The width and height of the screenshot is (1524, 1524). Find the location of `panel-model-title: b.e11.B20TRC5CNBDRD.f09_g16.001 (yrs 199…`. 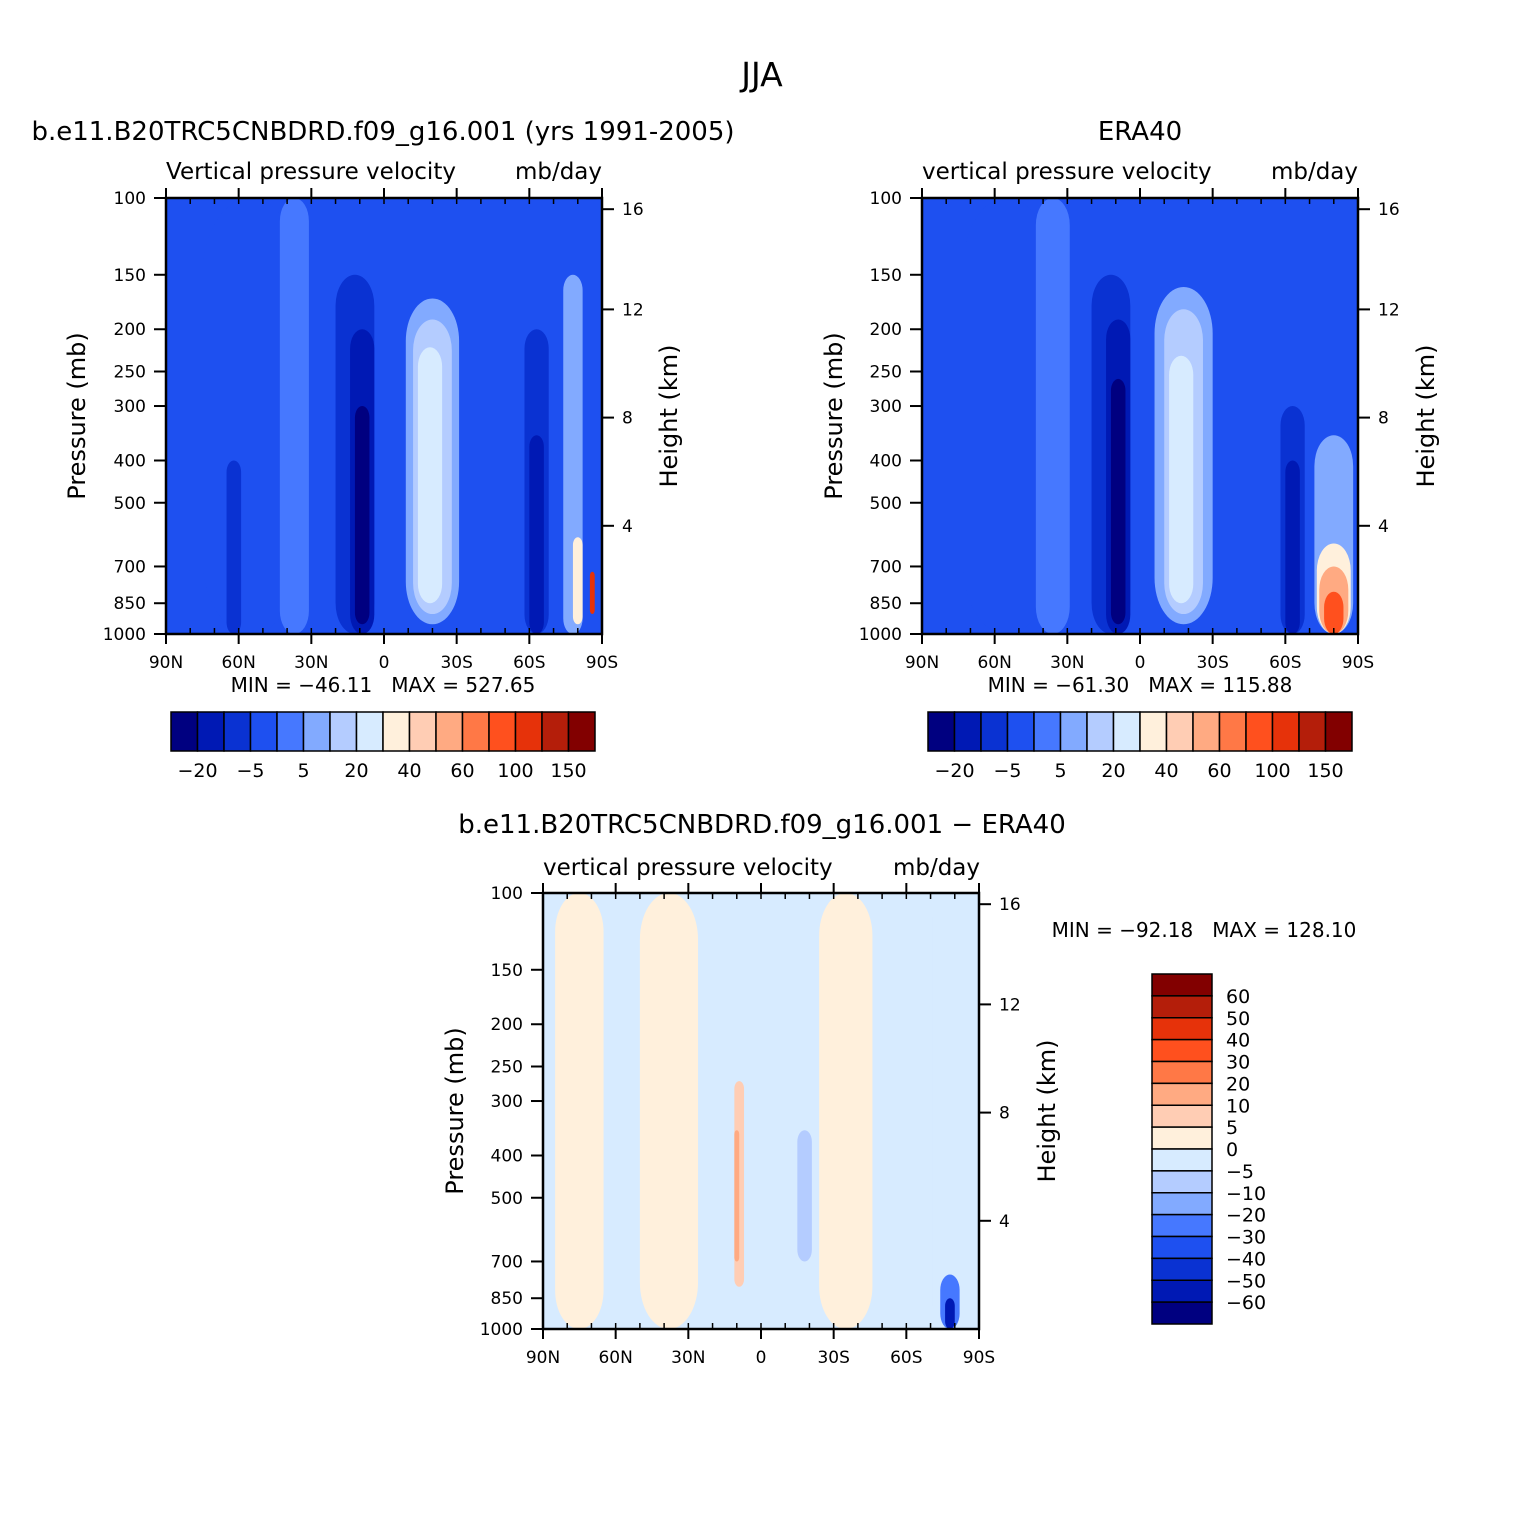

panel-model-title: b.e11.B20TRC5CNBDRD.f09_g16.001 (yrs 199… is located at coordinates (382, 132).